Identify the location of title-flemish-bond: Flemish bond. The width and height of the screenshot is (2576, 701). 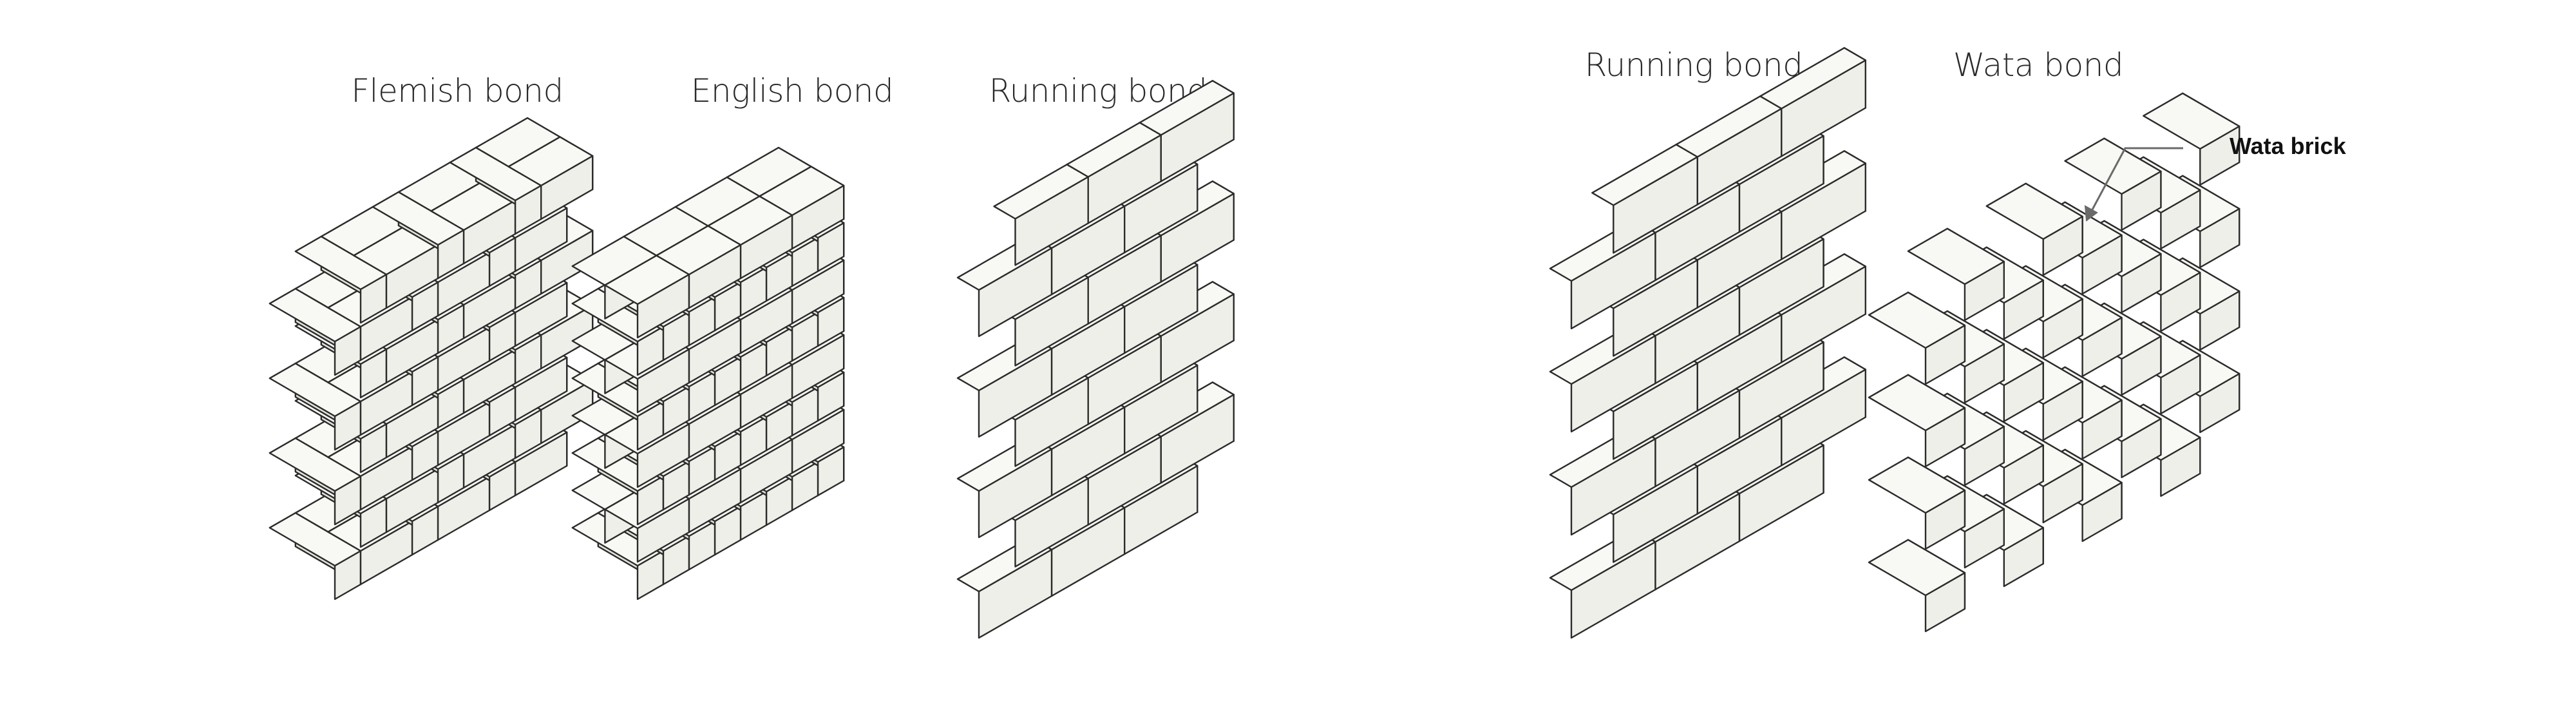
(458, 91).